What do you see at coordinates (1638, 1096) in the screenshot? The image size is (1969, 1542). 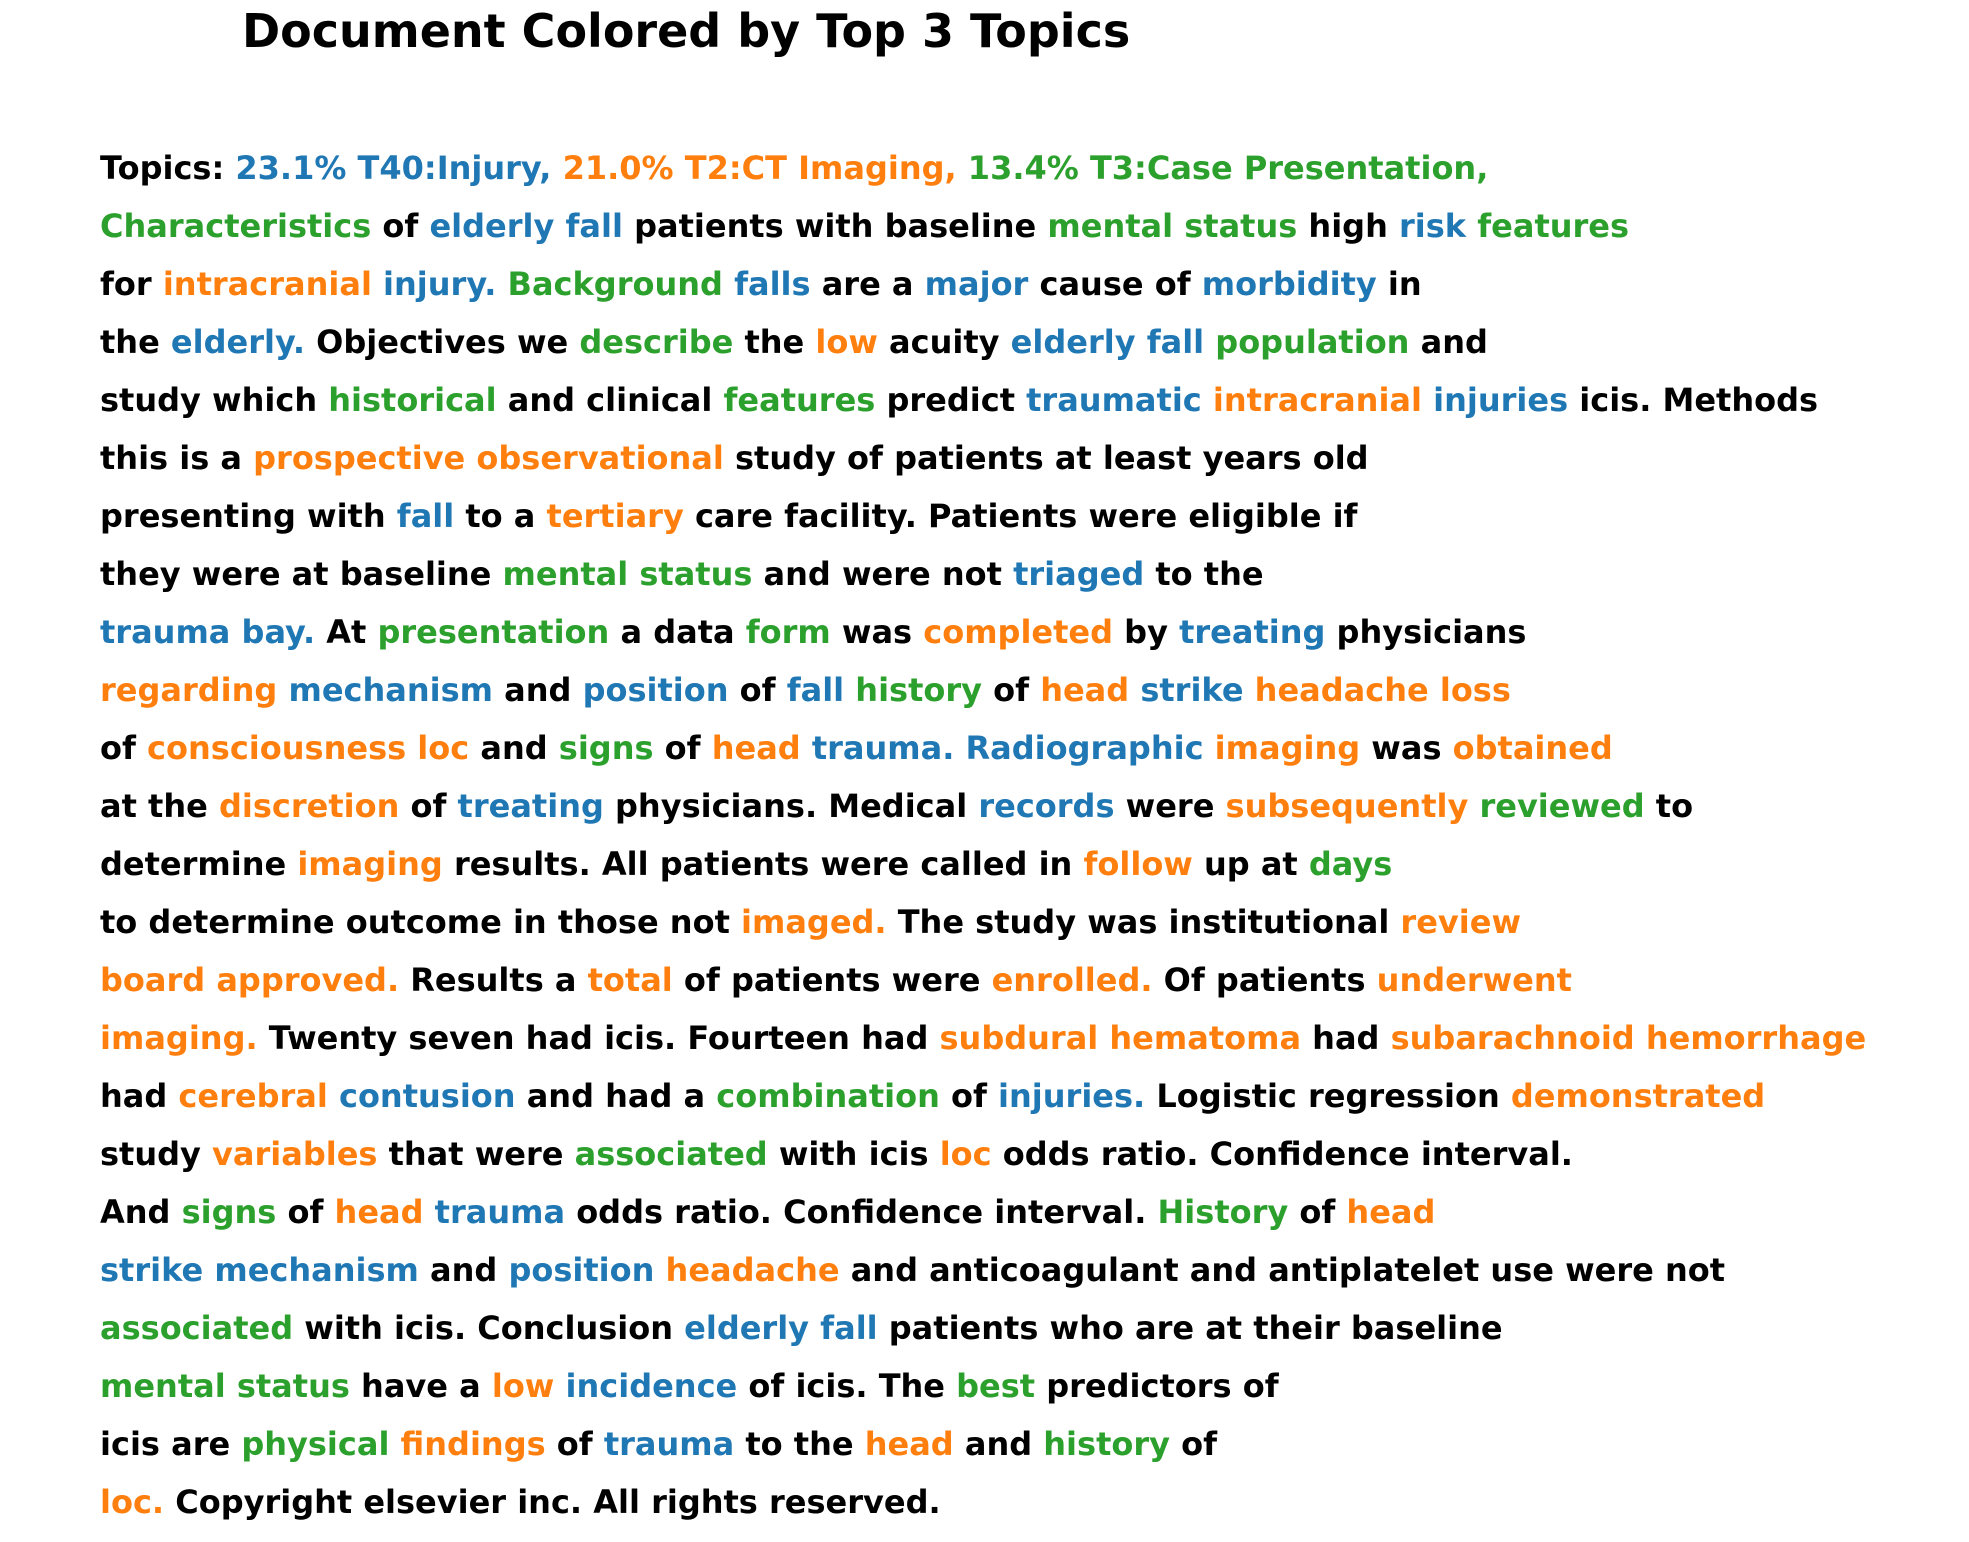 I see `topic-2-word: demonstrated` at bounding box center [1638, 1096].